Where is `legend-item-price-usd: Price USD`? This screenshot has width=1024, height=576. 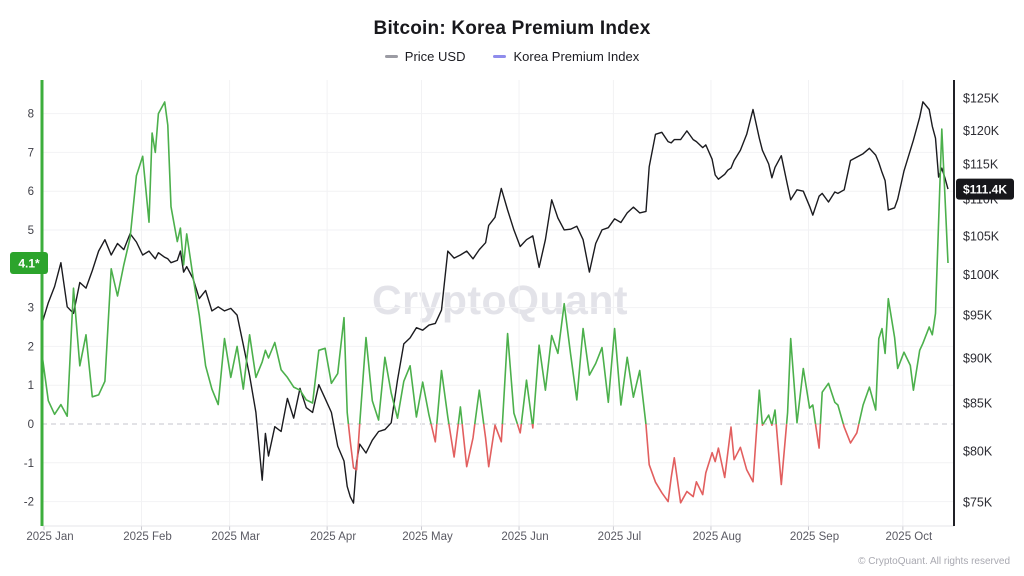 legend-item-price-usd: Price USD is located at coordinates (425, 56).